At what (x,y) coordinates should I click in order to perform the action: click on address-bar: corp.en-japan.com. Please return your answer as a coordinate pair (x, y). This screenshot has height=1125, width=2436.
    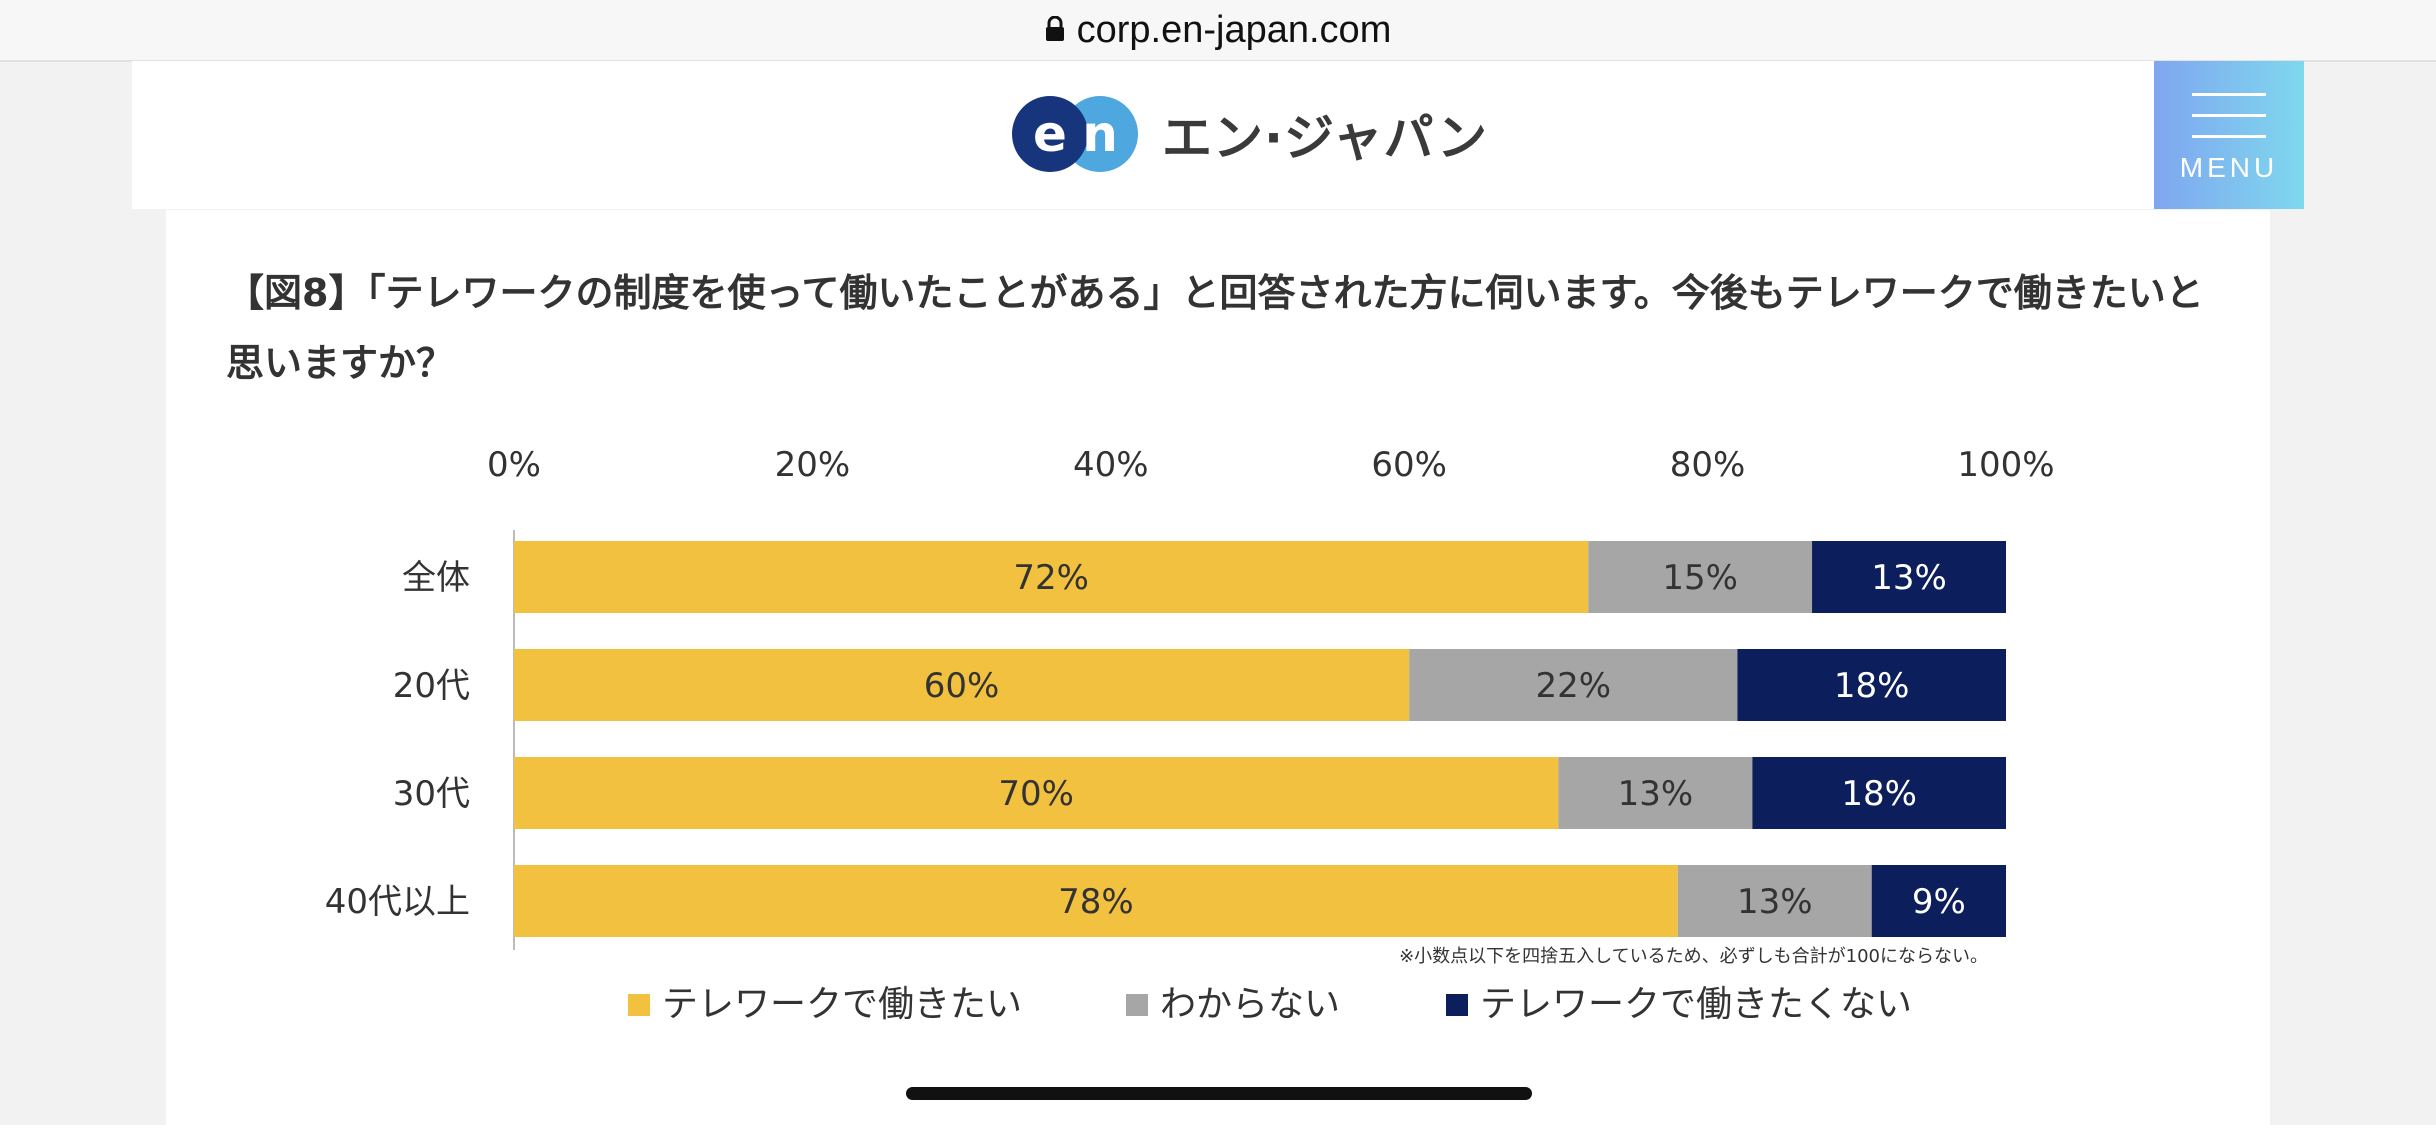
    Looking at the image, I should click on (1218, 31).